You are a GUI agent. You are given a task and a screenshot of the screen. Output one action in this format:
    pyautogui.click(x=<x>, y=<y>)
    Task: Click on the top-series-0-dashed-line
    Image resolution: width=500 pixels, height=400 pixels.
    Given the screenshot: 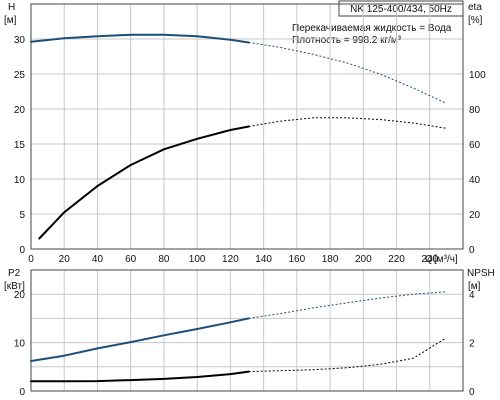 What is the action you would take?
    pyautogui.click(x=347, y=73)
    